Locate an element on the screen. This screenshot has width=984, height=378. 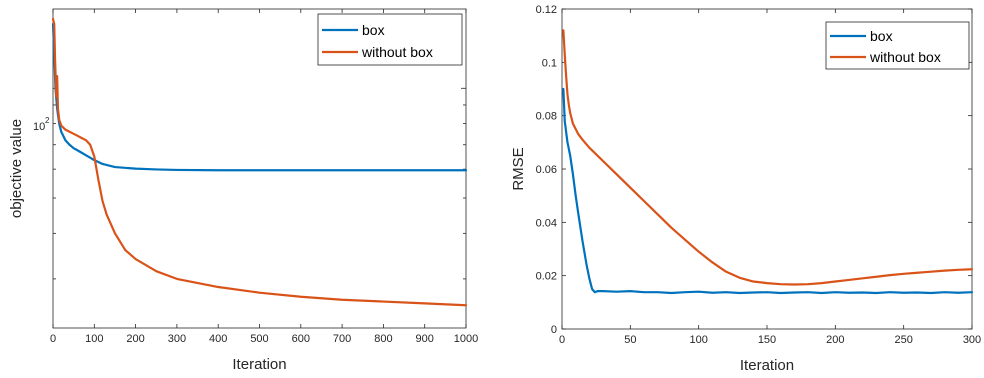
y-tick-label: 0.06 is located at coordinates (546, 170).